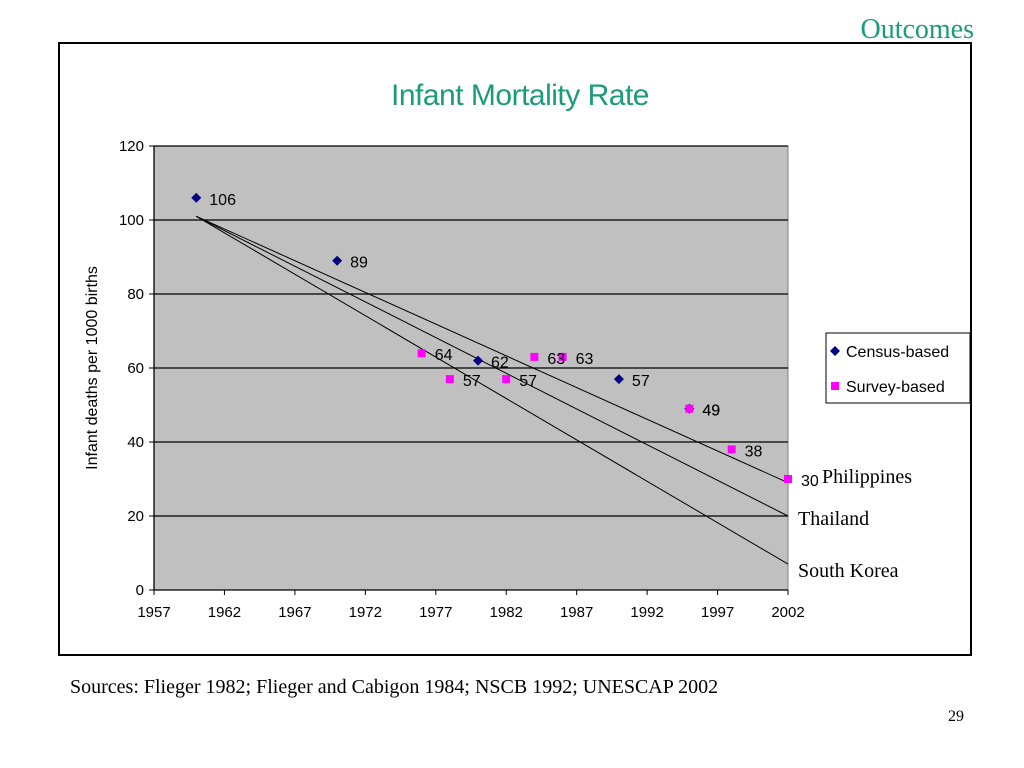 The image size is (1024, 768). Describe the element at coordinates (294, 612) in the screenshot. I see `x-tick-label: 1967` at that location.